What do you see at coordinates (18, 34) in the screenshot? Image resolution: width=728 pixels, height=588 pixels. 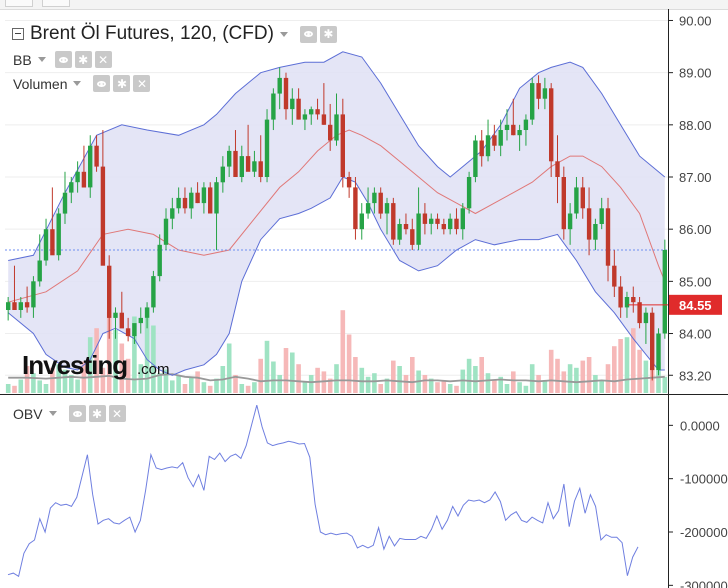 I see `collapse-icon` at bounding box center [18, 34].